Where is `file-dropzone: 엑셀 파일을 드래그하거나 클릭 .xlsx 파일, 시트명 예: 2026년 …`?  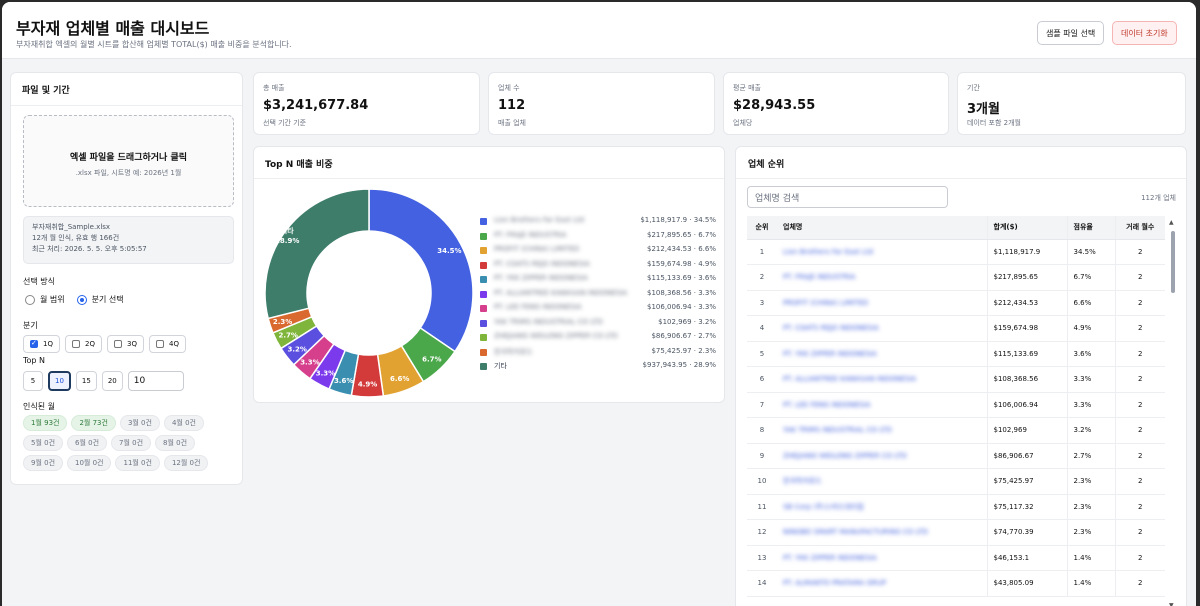 file-dropzone: 엑셀 파일을 드래그하거나 클릭 .xlsx 파일, 시트명 예: 2026년 … is located at coordinates (128, 161).